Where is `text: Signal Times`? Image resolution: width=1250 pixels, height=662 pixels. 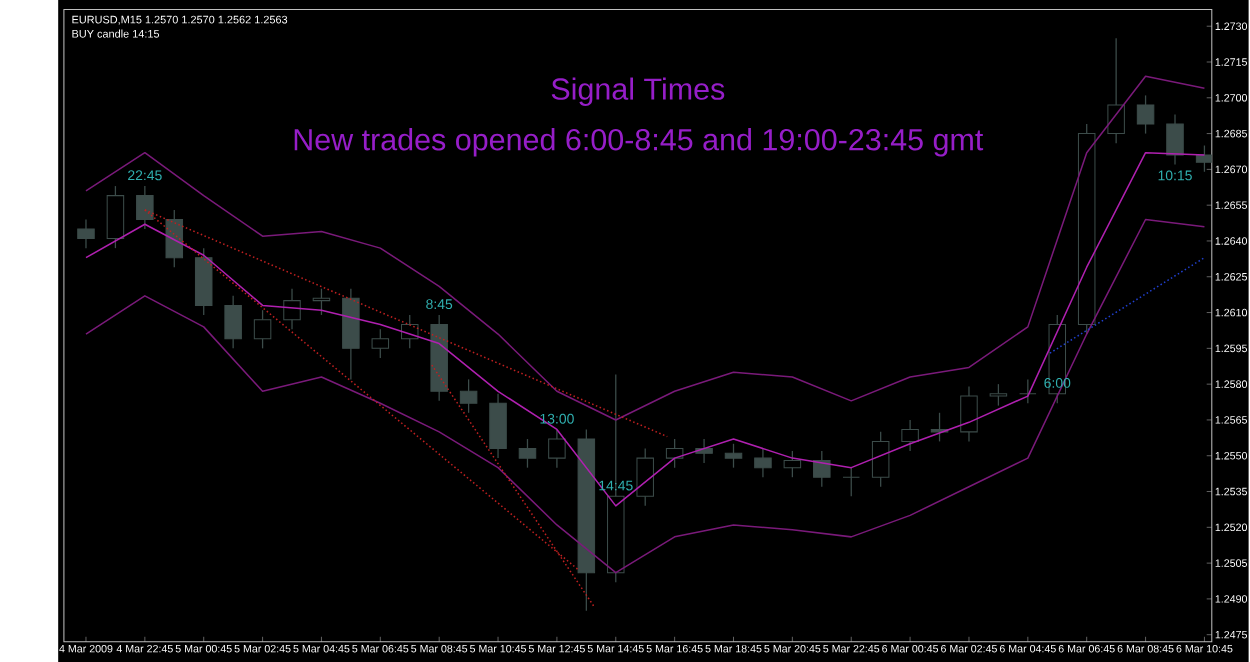 text: Signal Times is located at coordinates (638, 91).